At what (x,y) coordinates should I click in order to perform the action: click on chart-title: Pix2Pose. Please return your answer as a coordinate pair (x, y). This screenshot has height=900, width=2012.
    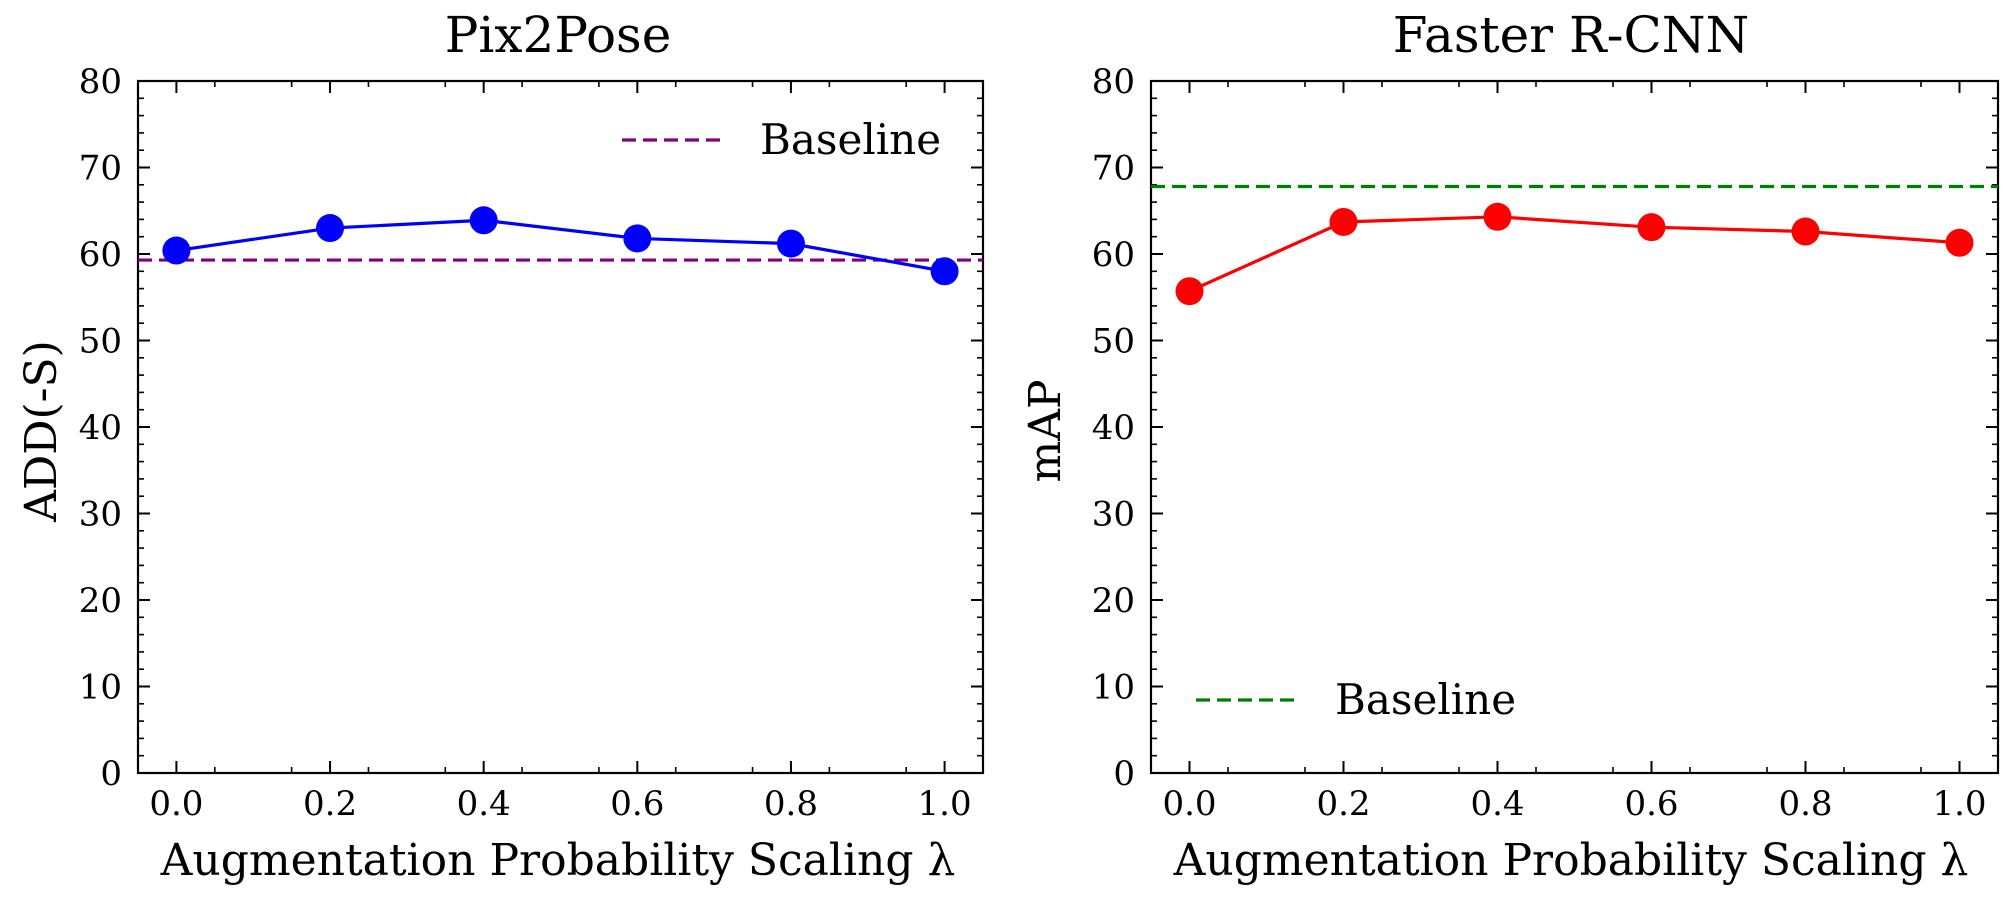
    Looking at the image, I should click on (558, 35).